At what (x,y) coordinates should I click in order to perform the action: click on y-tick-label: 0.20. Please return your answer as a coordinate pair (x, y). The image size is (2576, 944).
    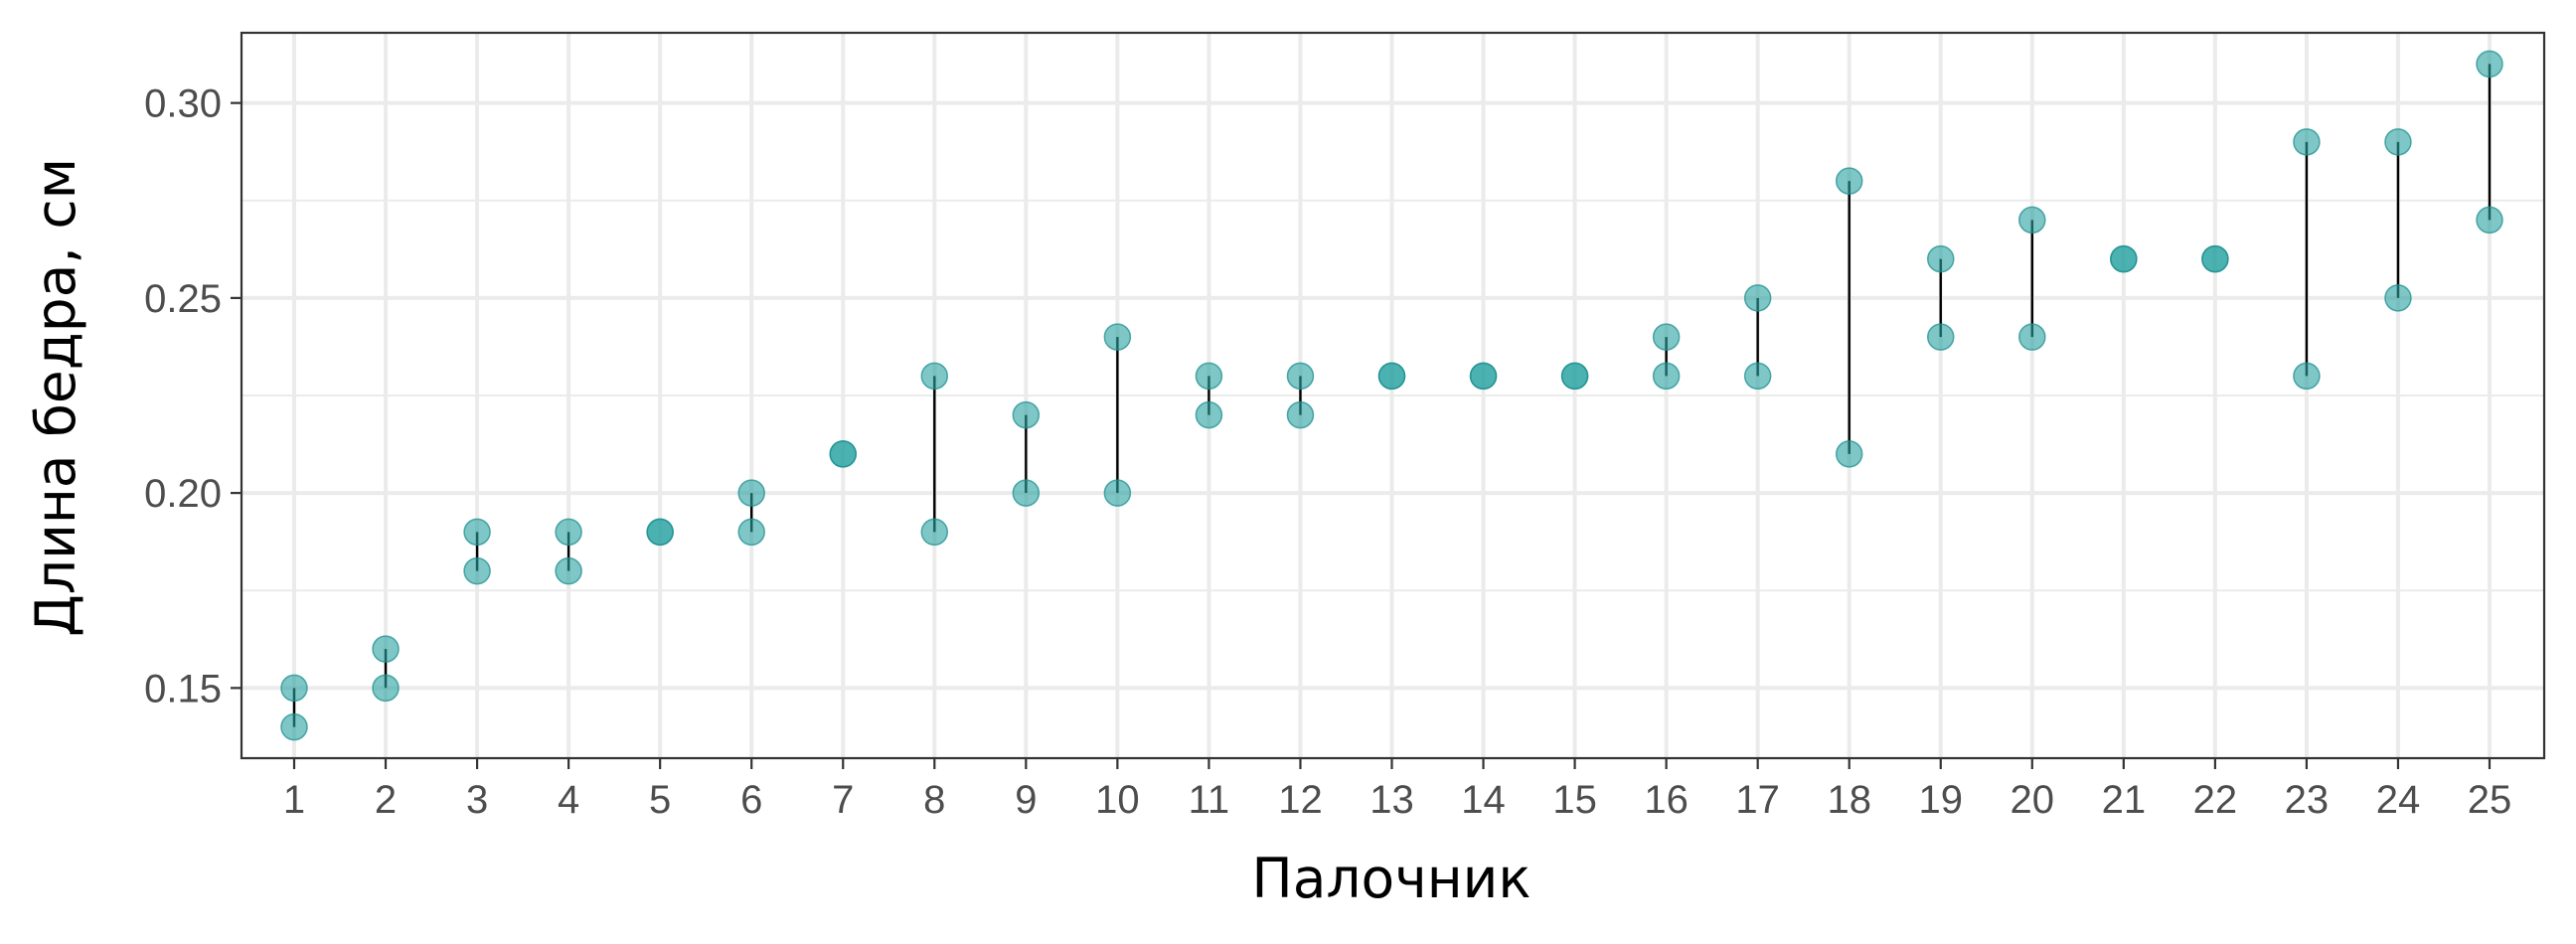
    Looking at the image, I should click on (183, 494).